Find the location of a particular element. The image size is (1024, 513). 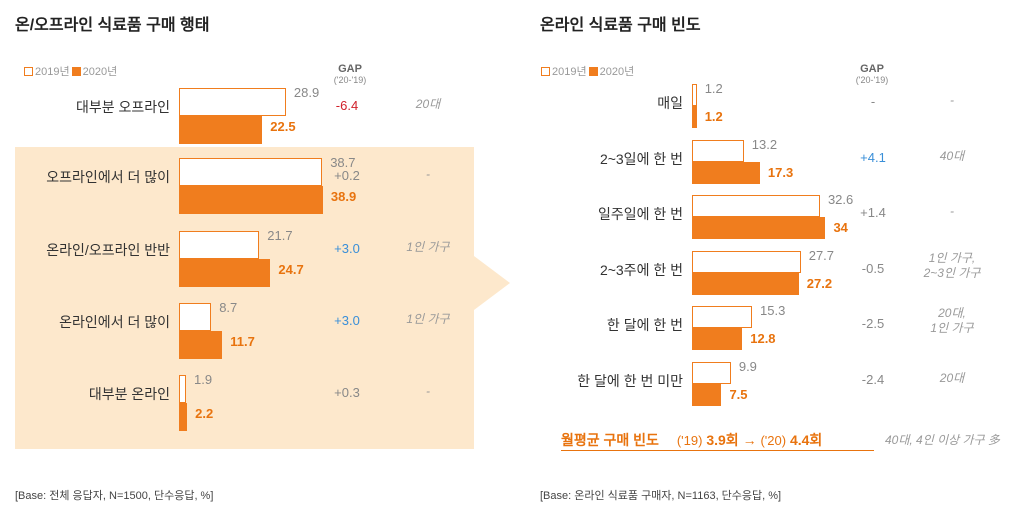

value-label-2020: 2.2 is located at coordinates (204, 413).